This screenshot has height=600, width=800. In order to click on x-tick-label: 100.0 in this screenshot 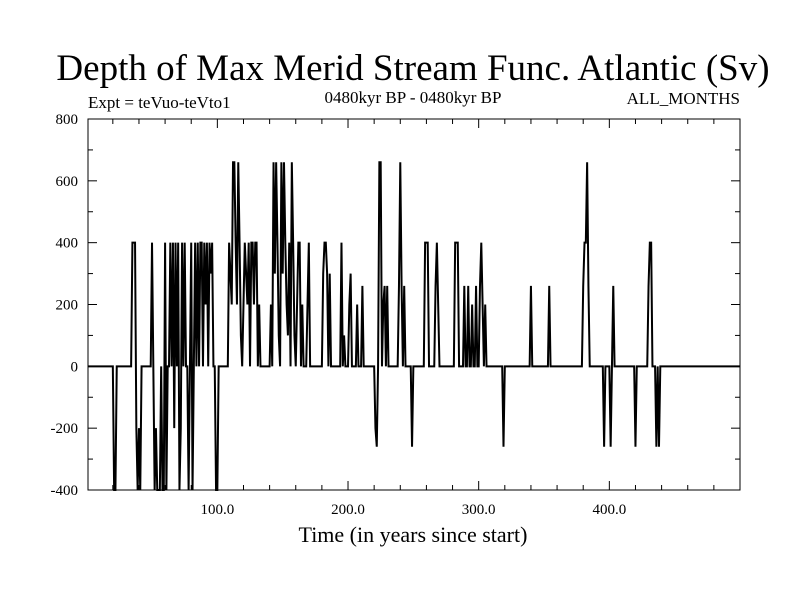, I will do `click(217, 510)`.